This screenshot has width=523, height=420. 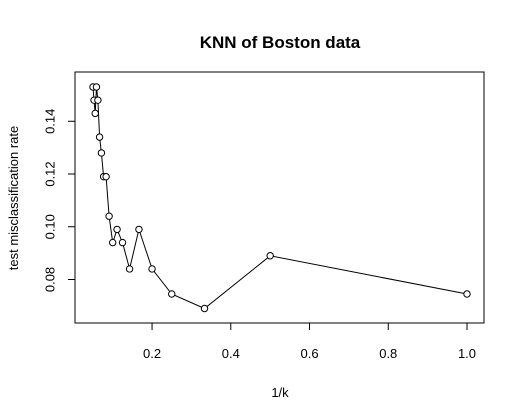 I want to click on y-tick-label: 0.14, so click(x=49, y=121).